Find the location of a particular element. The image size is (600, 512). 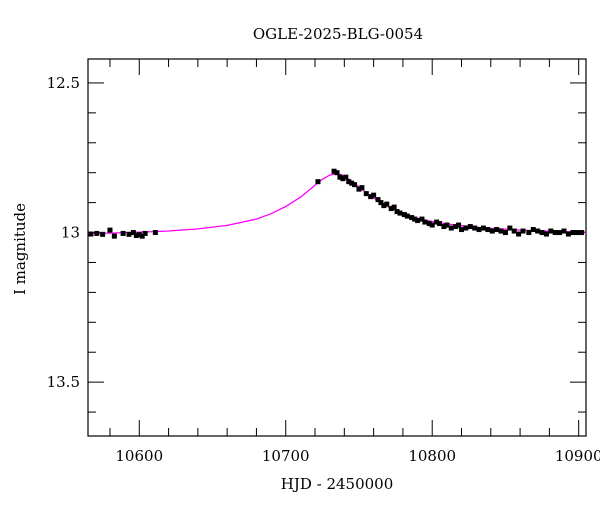

chart-title: OGLE-2025-BLG-0054 is located at coordinates (338, 34).